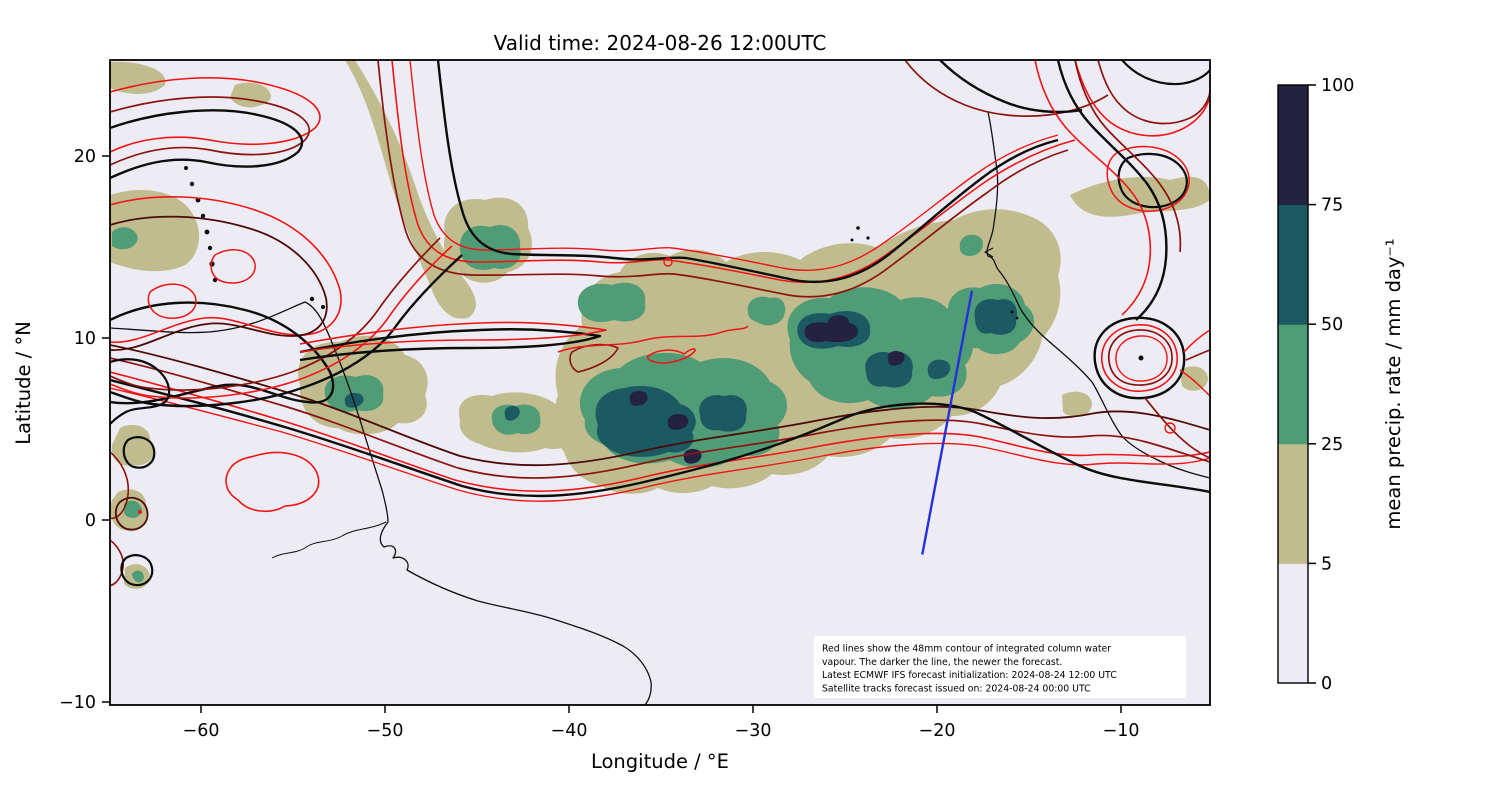 The image size is (1500, 800). What do you see at coordinates (329, 540) in the screenshot?
I see `coastline-amazon-river` at bounding box center [329, 540].